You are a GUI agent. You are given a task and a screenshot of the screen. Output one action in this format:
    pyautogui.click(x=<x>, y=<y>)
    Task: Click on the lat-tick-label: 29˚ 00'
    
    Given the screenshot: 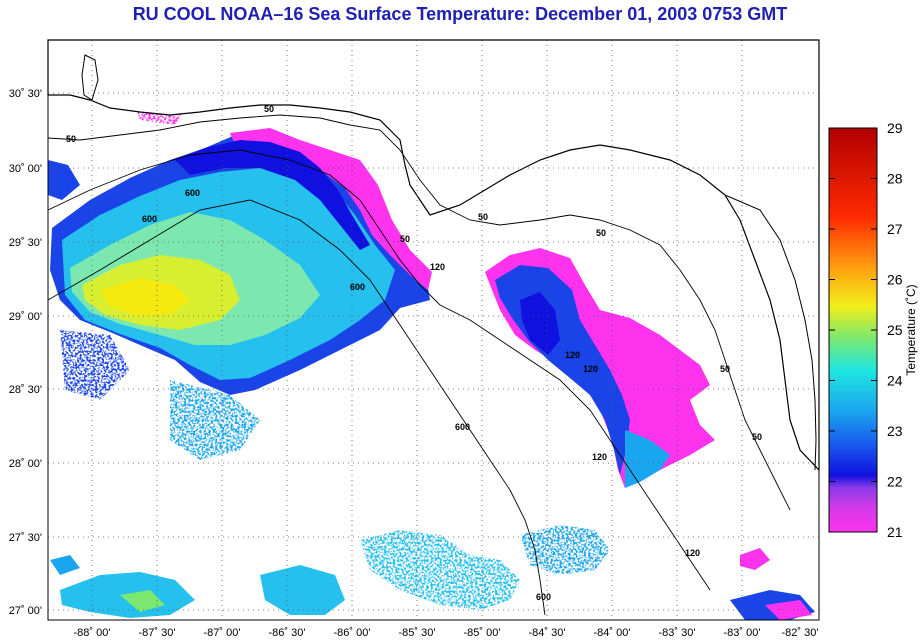 What is the action you would take?
    pyautogui.click(x=25, y=317)
    